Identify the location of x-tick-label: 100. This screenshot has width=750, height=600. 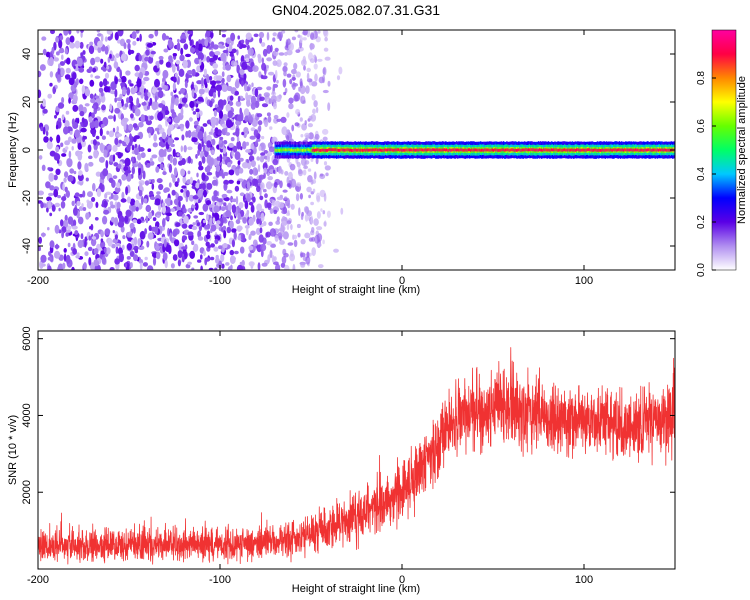
(584, 281).